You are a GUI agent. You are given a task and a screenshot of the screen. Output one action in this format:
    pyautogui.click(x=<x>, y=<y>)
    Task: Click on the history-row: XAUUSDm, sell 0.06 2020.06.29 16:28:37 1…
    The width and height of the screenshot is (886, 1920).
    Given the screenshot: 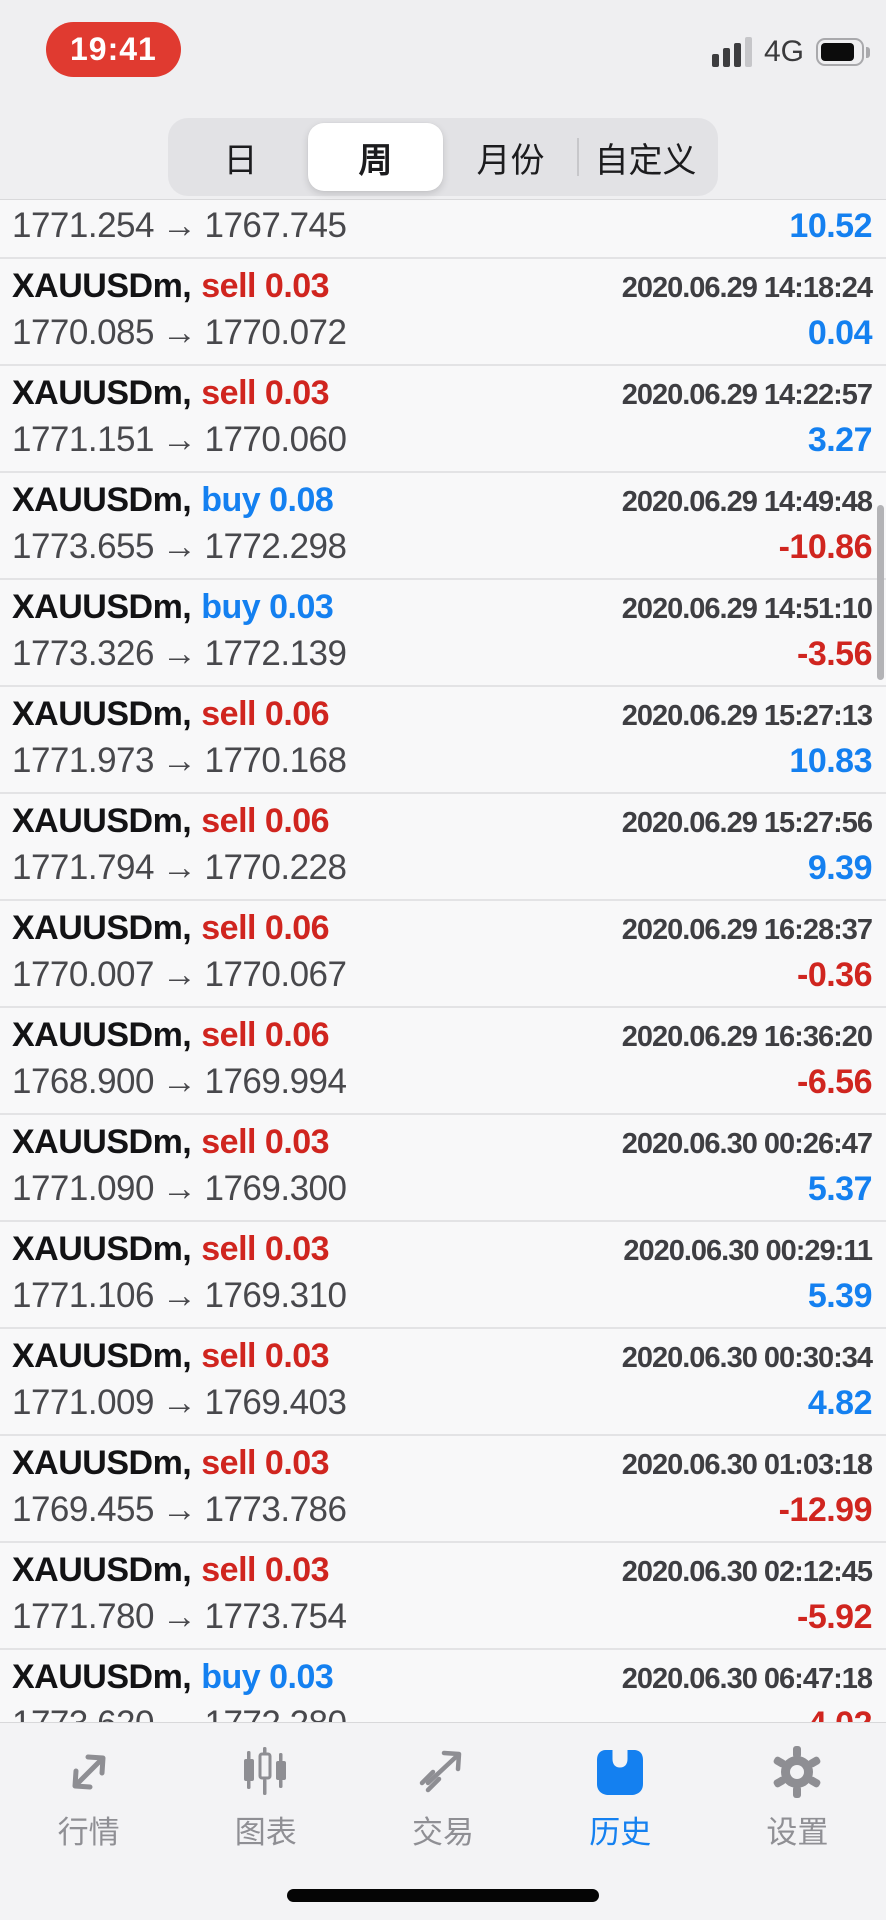 What is the action you would take?
    pyautogui.click(x=443, y=954)
    